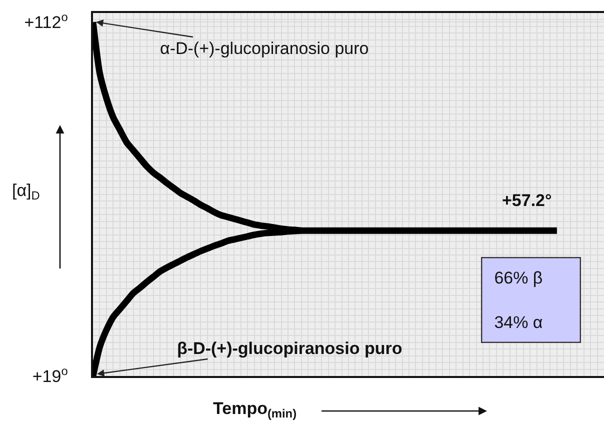 This screenshot has height=423, width=604. I want to click on annotation: β-D-(+)-glucopiranosio puro, so click(289, 348).